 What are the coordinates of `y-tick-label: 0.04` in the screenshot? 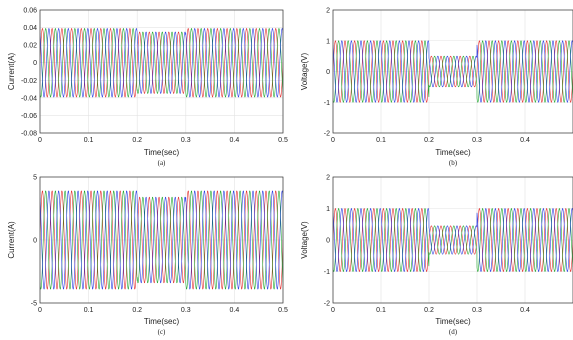 It's located at (30, 28).